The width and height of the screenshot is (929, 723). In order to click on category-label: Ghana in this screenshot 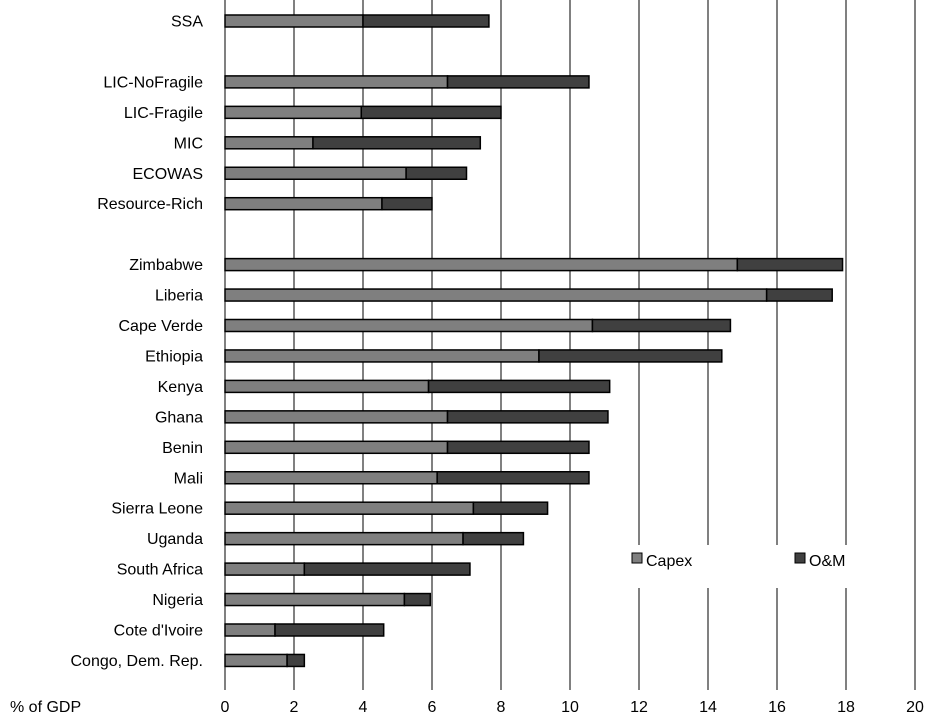, I will do `click(179, 417)`.